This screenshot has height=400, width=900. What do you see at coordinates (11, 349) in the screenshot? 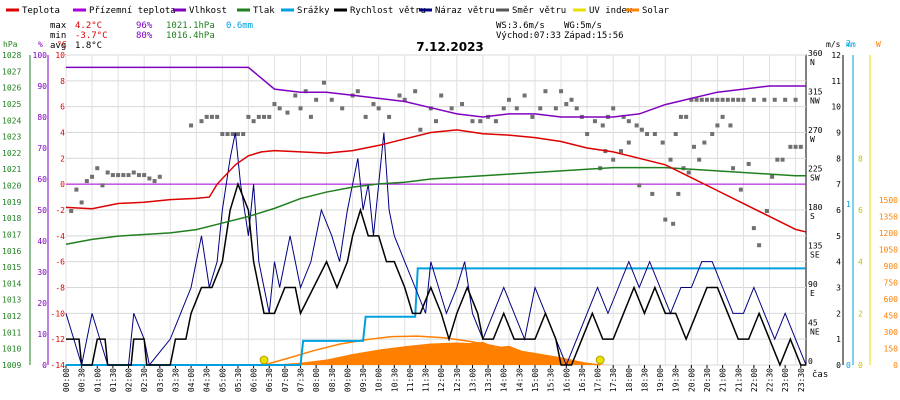
I see `hpa-tick-label: 1010` at bounding box center [11, 349].